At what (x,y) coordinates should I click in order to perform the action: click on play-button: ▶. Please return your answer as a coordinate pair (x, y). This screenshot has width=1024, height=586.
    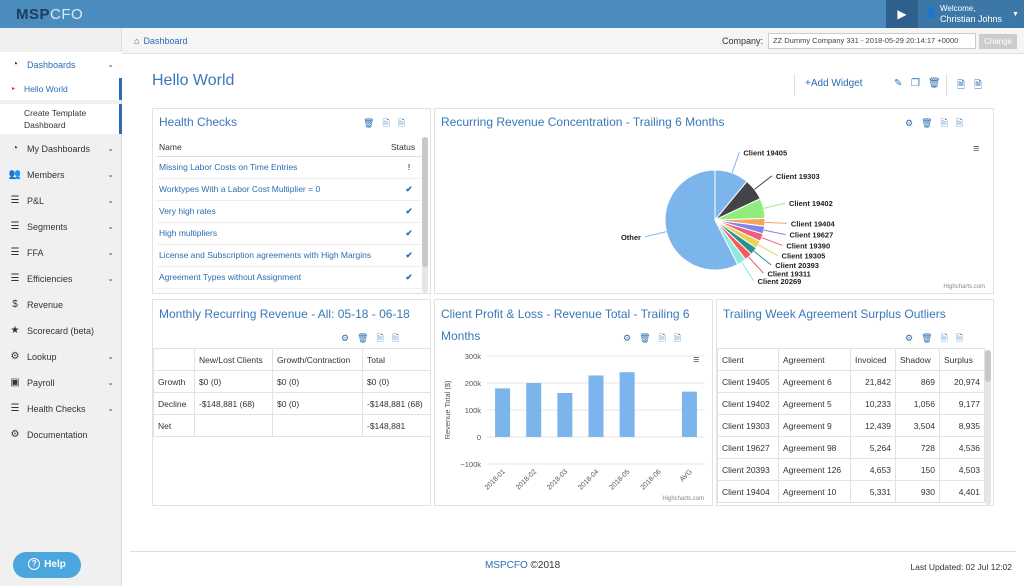
    Looking at the image, I should click on (902, 14).